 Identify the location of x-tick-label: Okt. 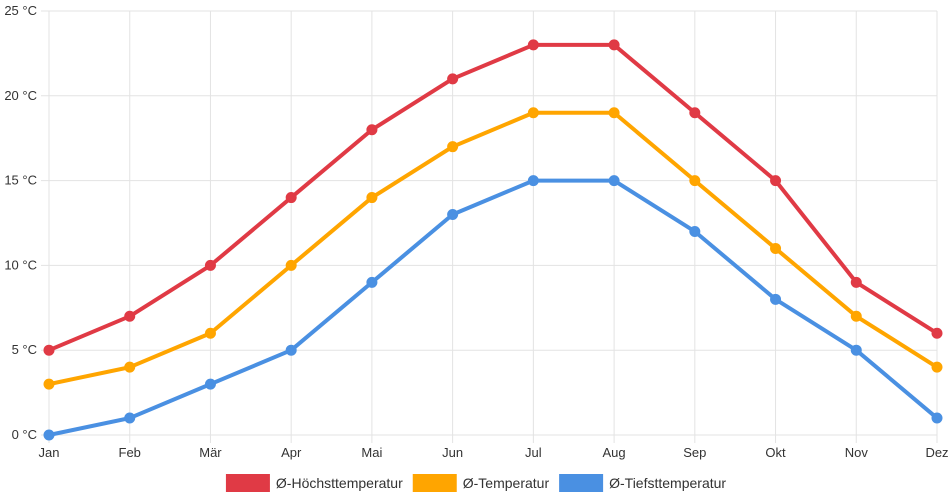
(775, 452).